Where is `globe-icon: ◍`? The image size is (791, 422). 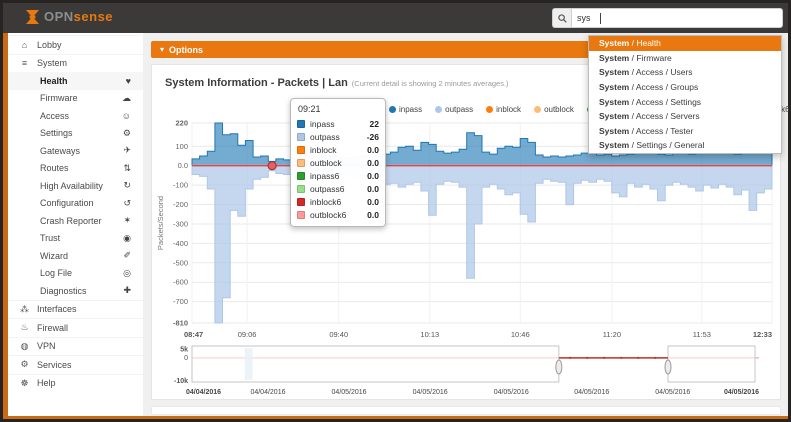 globe-icon: ◍ is located at coordinates (24, 345).